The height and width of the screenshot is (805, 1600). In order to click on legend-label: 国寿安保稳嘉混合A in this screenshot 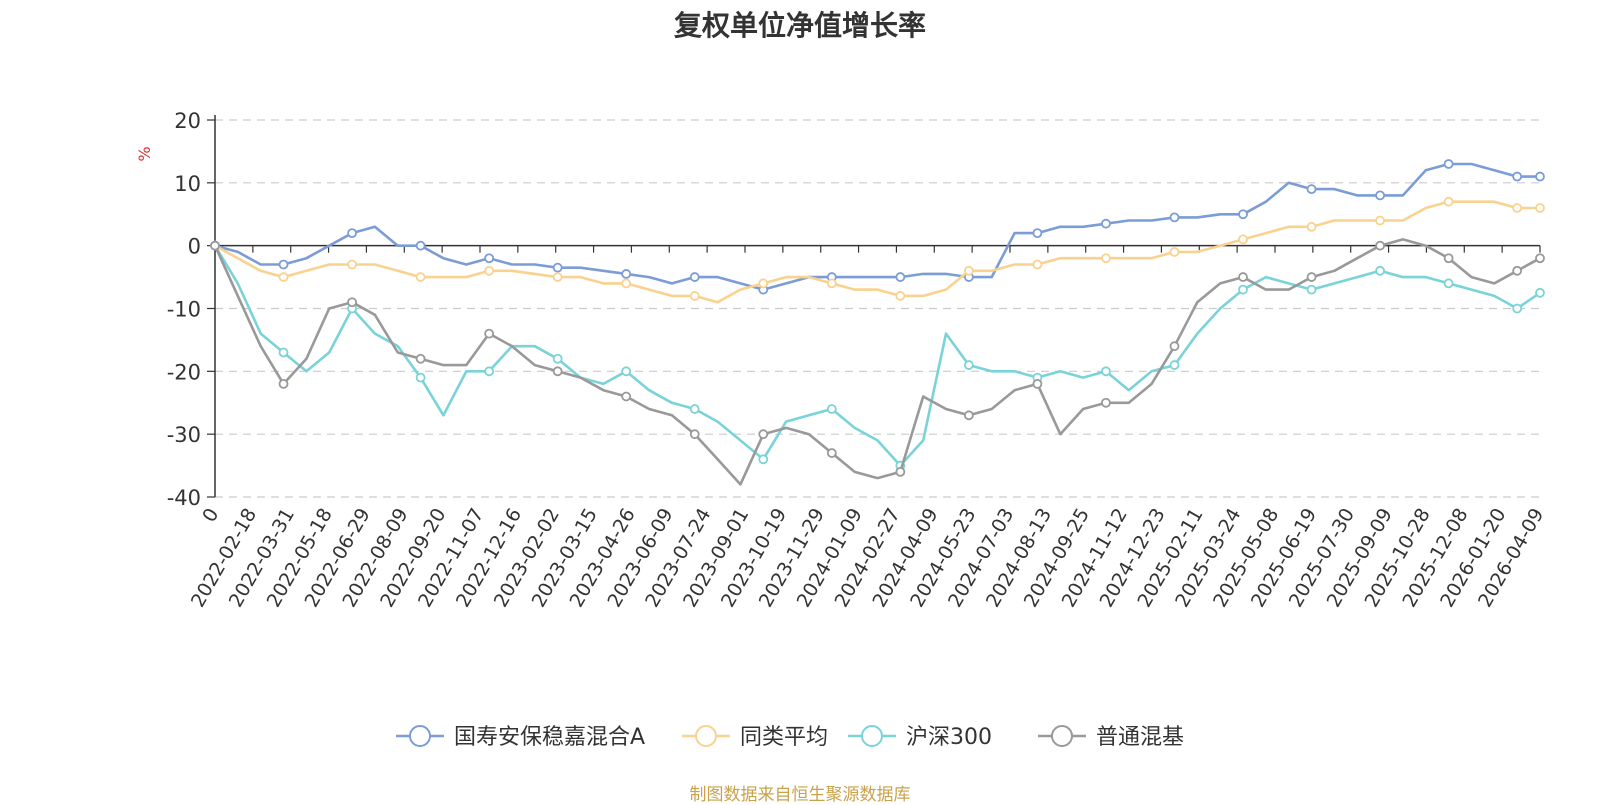, I will do `click(549, 737)`.